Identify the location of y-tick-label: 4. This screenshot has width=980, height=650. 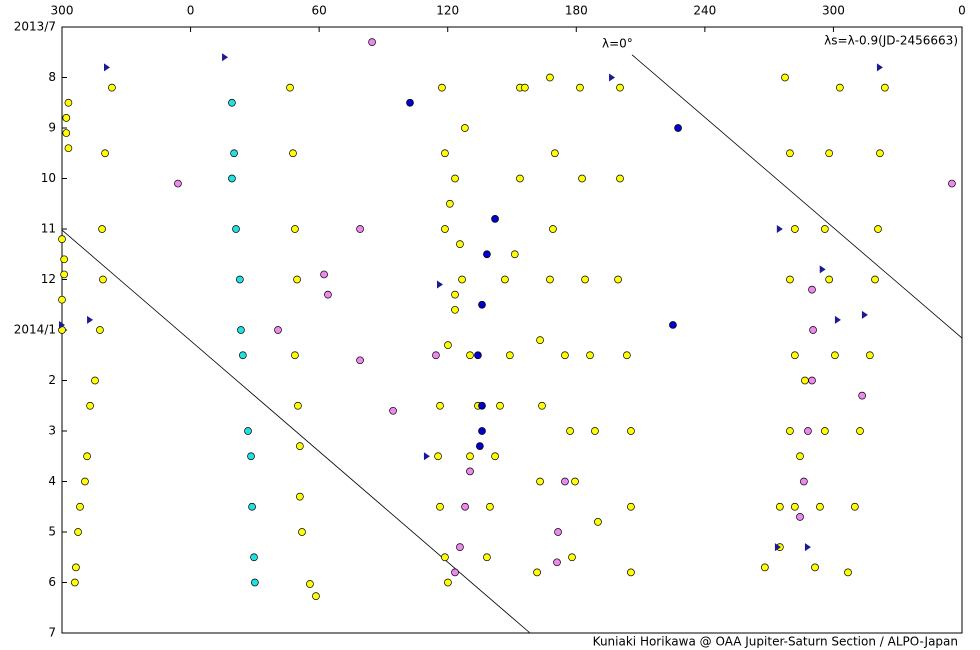
(52, 481).